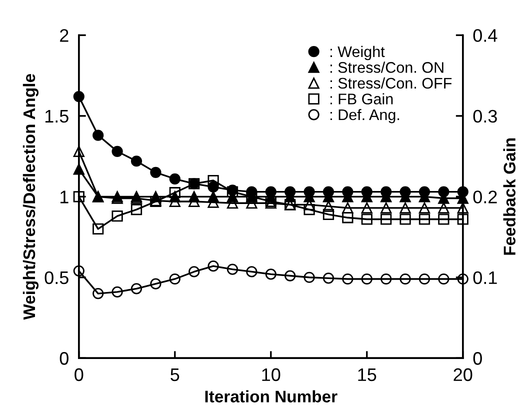  Describe the element at coordinates (485, 35) in the screenshot. I see `y2-tick-label: 0.4` at that location.